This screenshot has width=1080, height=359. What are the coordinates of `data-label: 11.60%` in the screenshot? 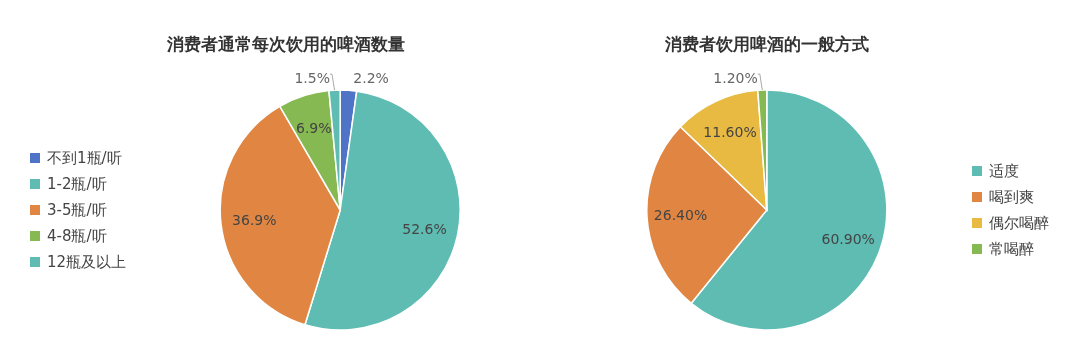 It's located at (730, 131).